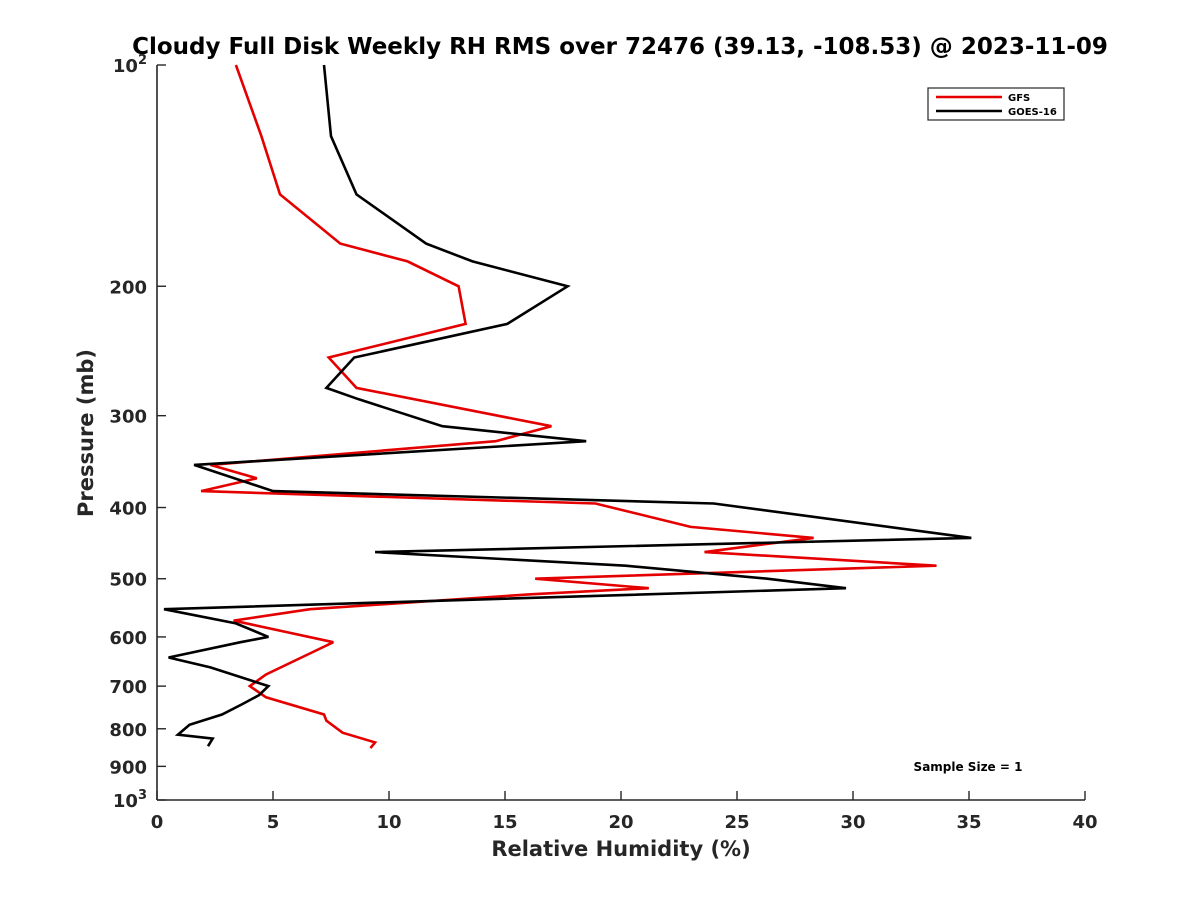 This screenshot has width=1200, height=900. Describe the element at coordinates (128, 730) in the screenshot. I see `y-tick-label: 800` at that location.